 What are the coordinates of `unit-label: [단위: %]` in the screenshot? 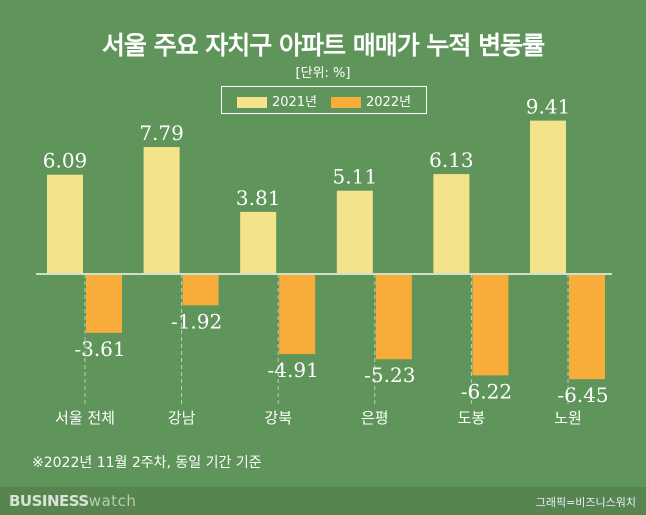 It's located at (323, 73).